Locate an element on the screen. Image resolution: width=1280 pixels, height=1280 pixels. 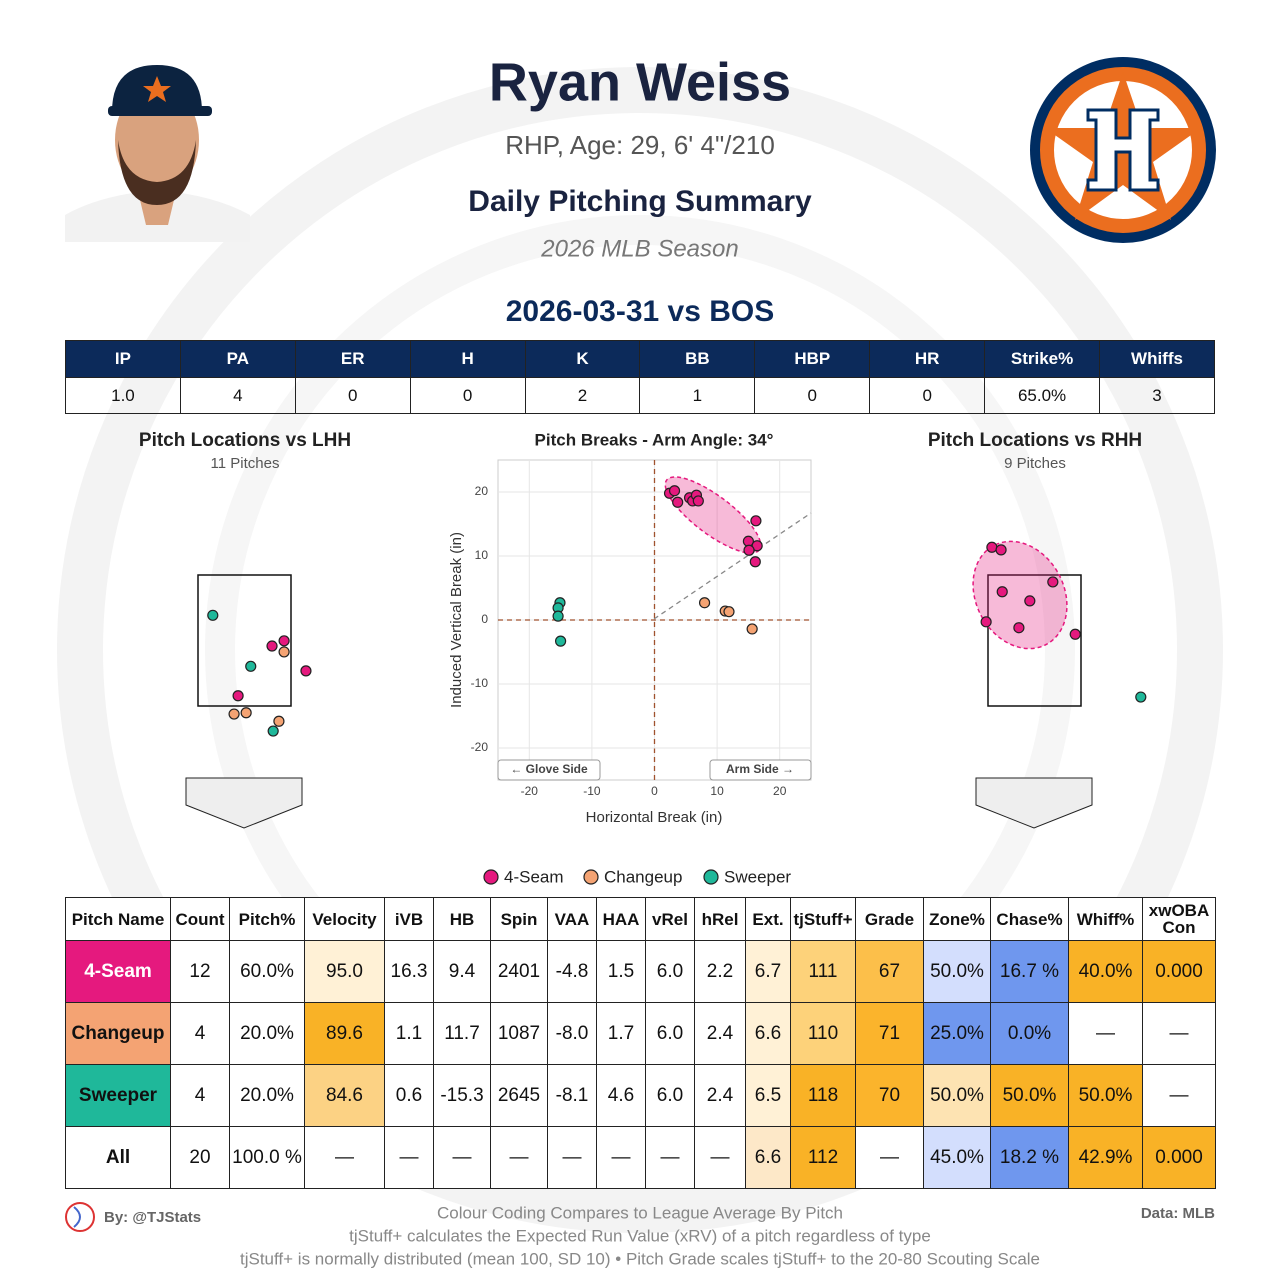
chart-subtitle: 11 Pitches is located at coordinates (245, 463).